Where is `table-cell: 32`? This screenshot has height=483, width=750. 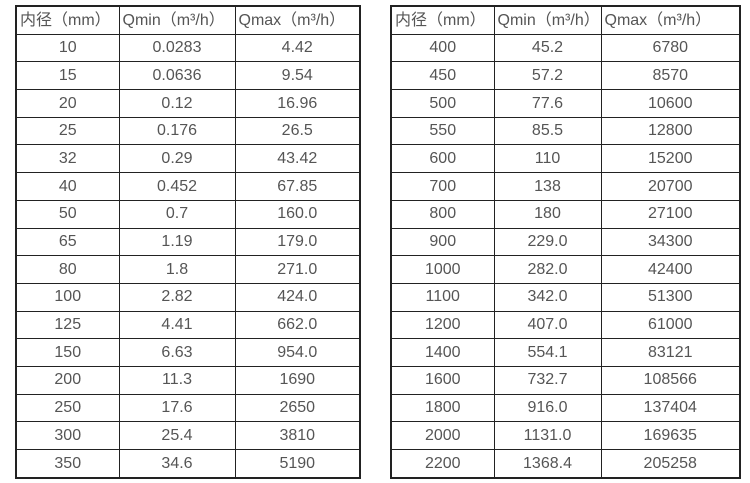
table-cell: 32 is located at coordinates (67, 159).